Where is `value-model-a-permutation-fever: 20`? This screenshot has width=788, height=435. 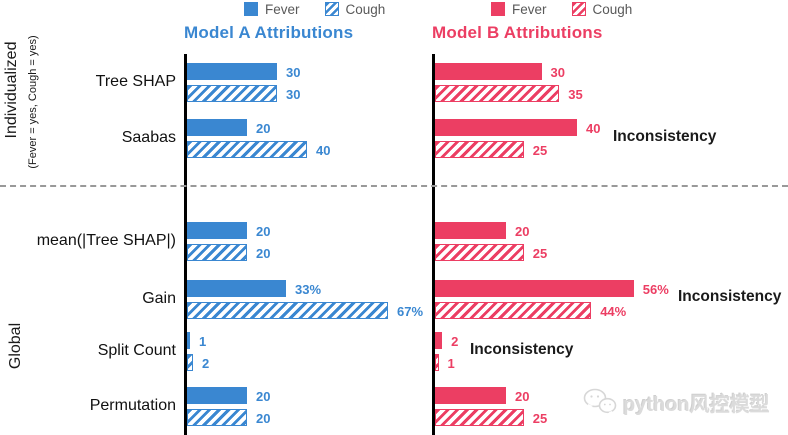 value-model-a-permutation-fever: 20 is located at coordinates (263, 396).